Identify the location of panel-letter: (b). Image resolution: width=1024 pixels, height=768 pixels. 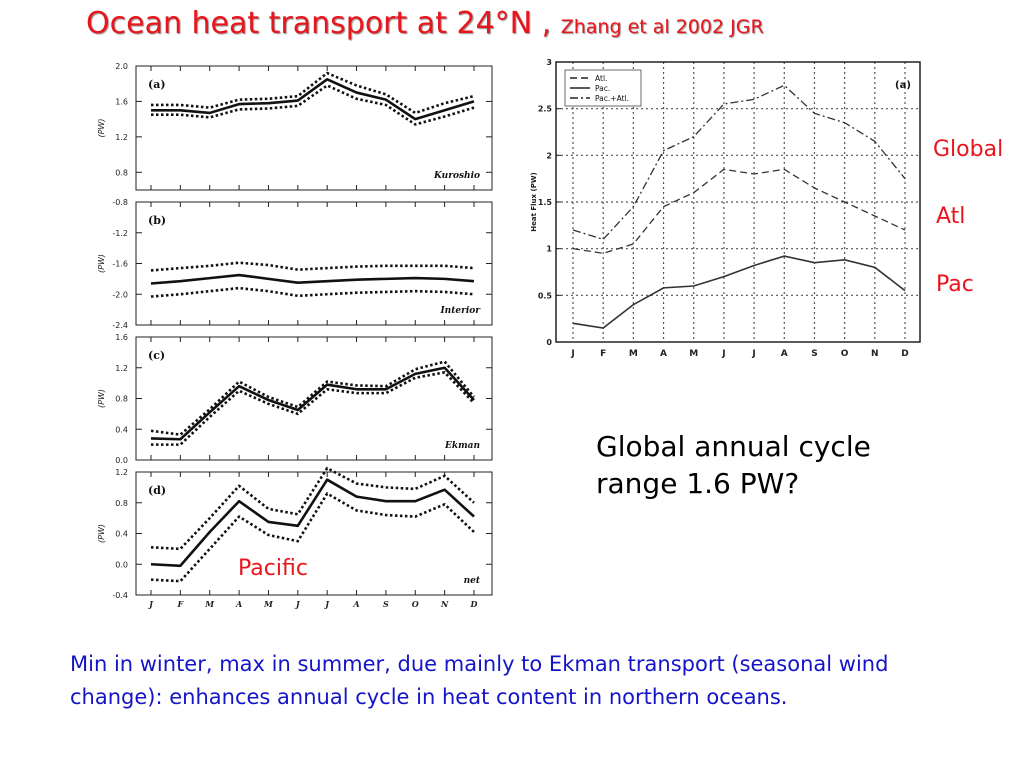
(157, 220).